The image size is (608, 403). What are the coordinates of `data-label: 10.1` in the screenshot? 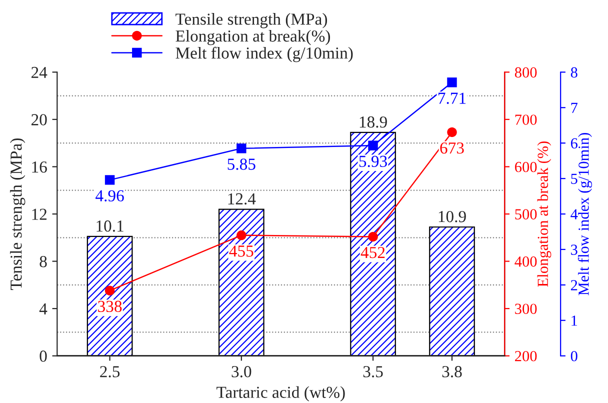 It's located at (110, 226).